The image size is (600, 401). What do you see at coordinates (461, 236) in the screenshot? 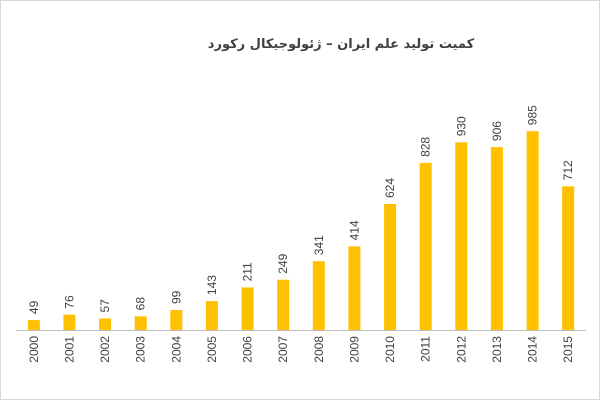
I see `bar-2012` at bounding box center [461, 236].